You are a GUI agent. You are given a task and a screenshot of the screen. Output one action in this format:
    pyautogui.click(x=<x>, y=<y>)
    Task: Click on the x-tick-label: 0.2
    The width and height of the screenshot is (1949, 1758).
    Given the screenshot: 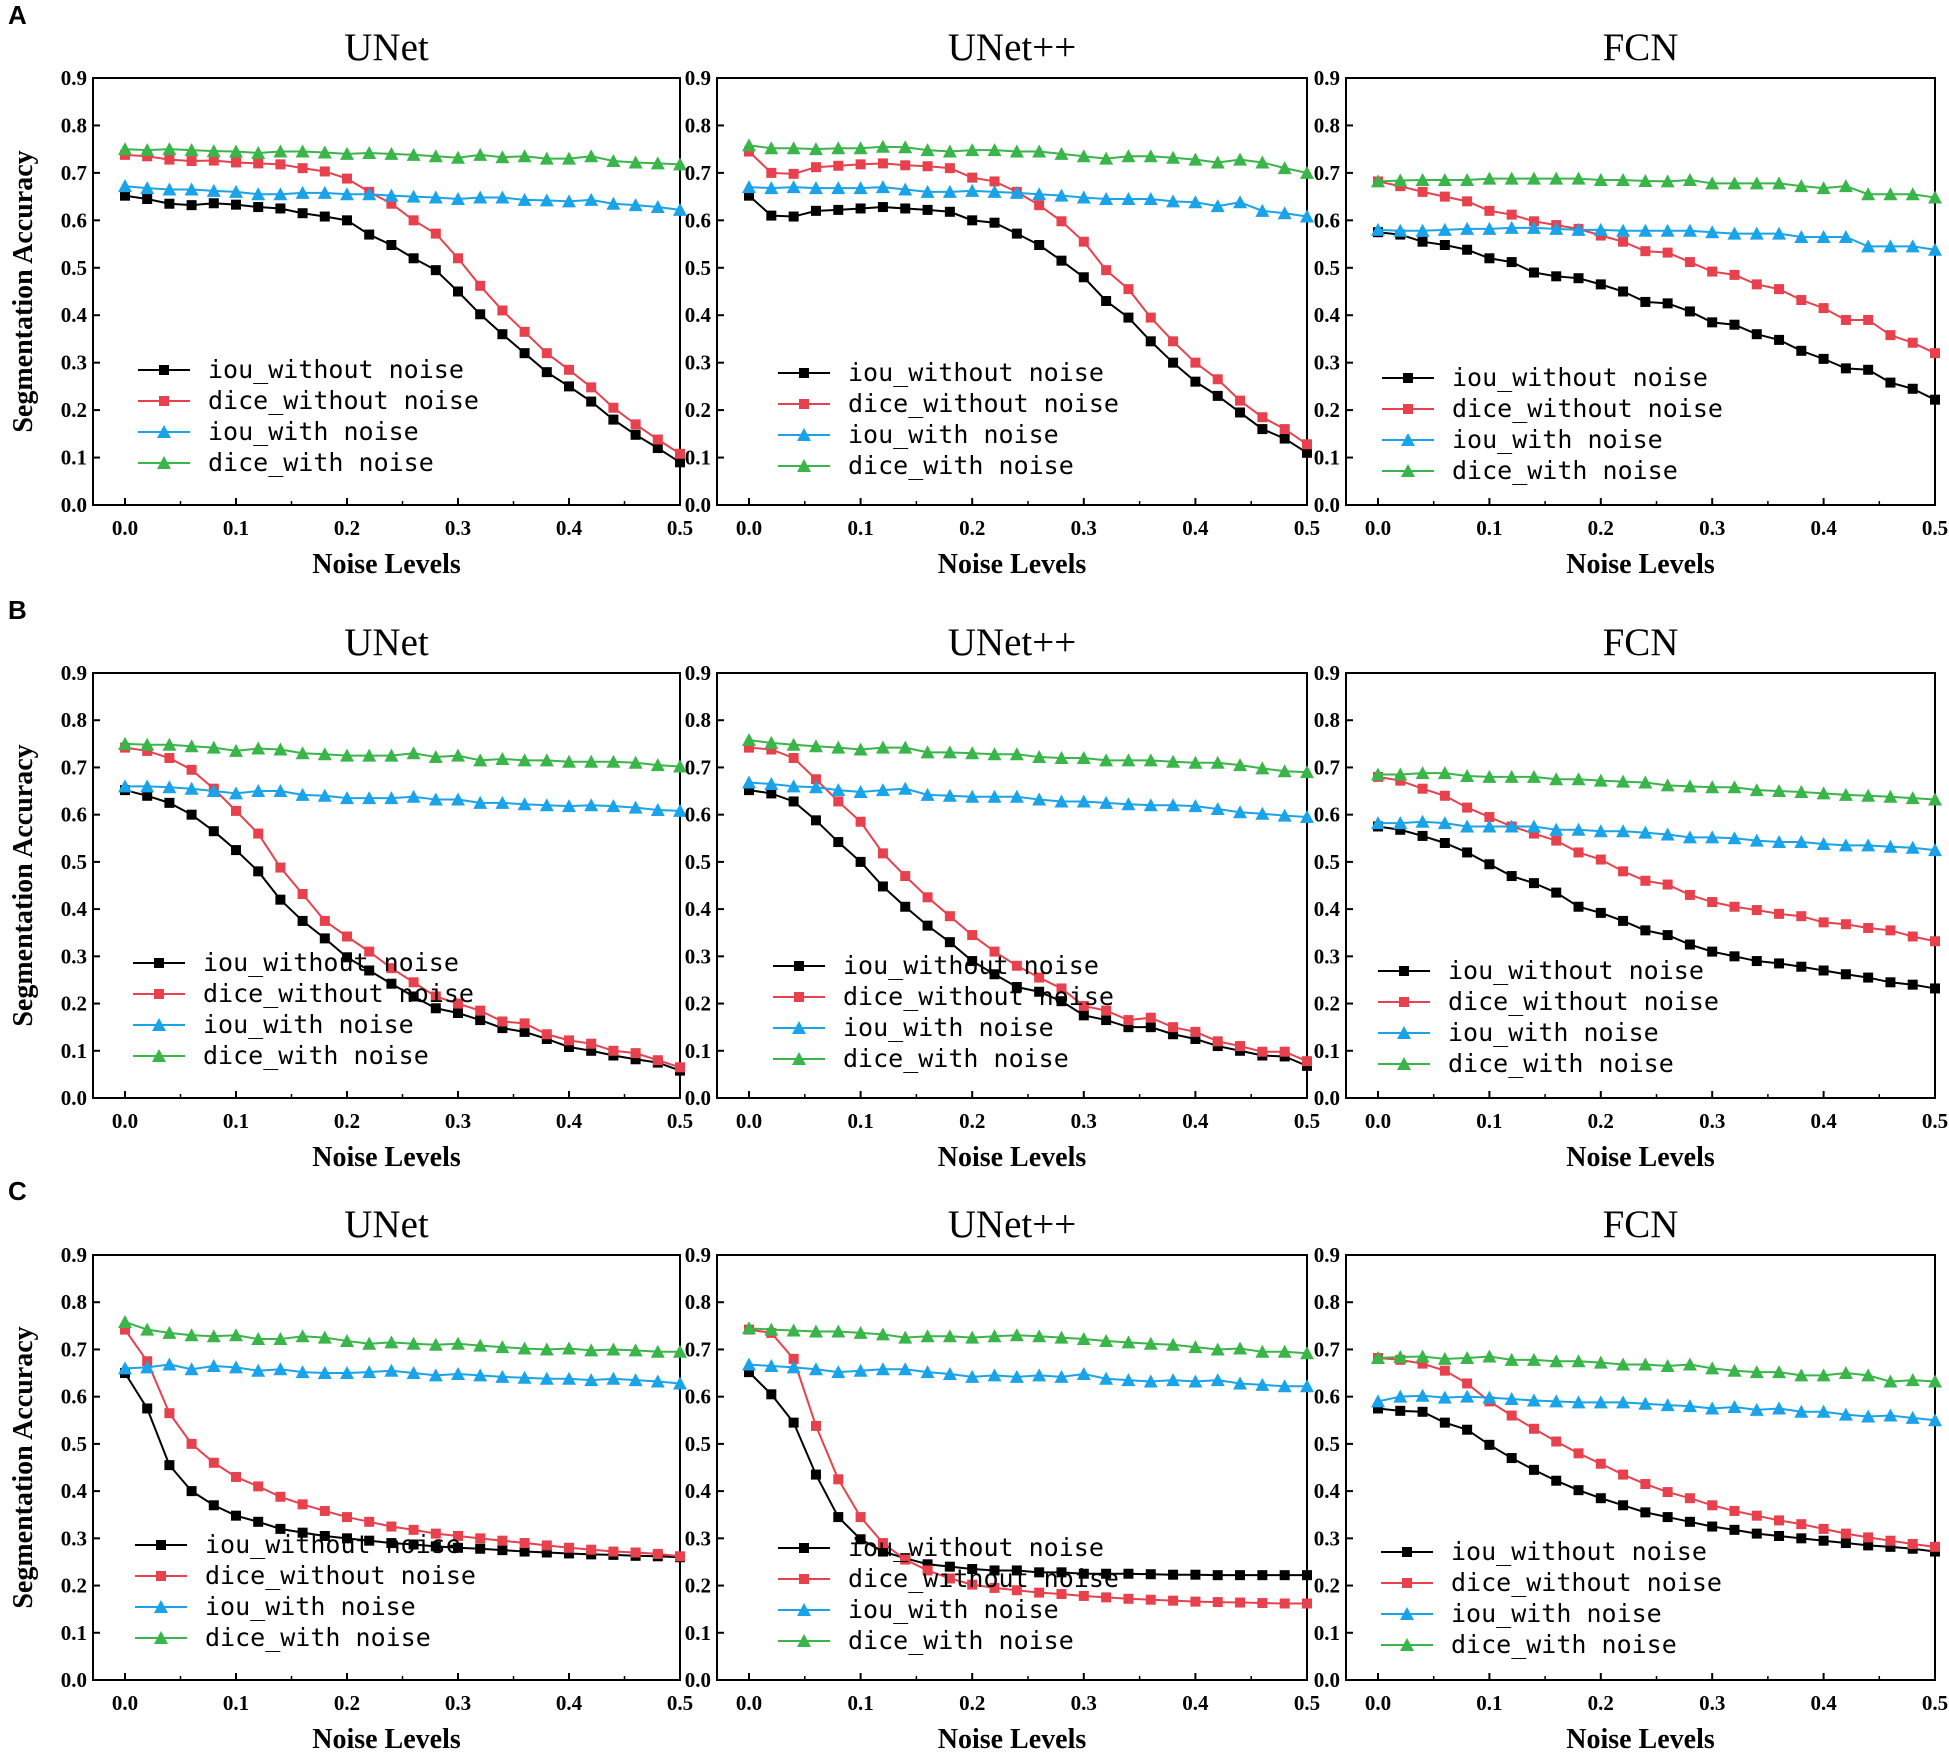 What is the action you would take?
    pyautogui.click(x=972, y=528)
    